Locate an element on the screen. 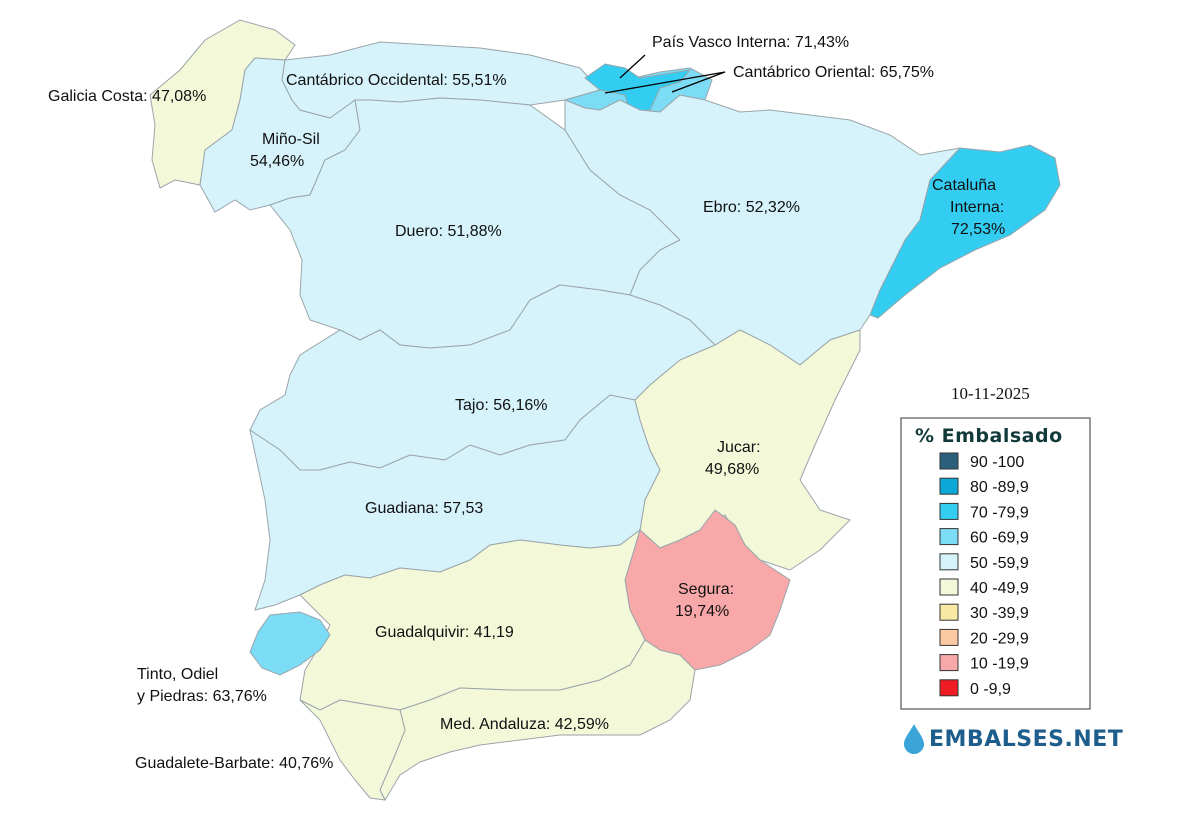 The image size is (1200, 824). label-jucar-name: Jucar: is located at coordinates (739, 447).